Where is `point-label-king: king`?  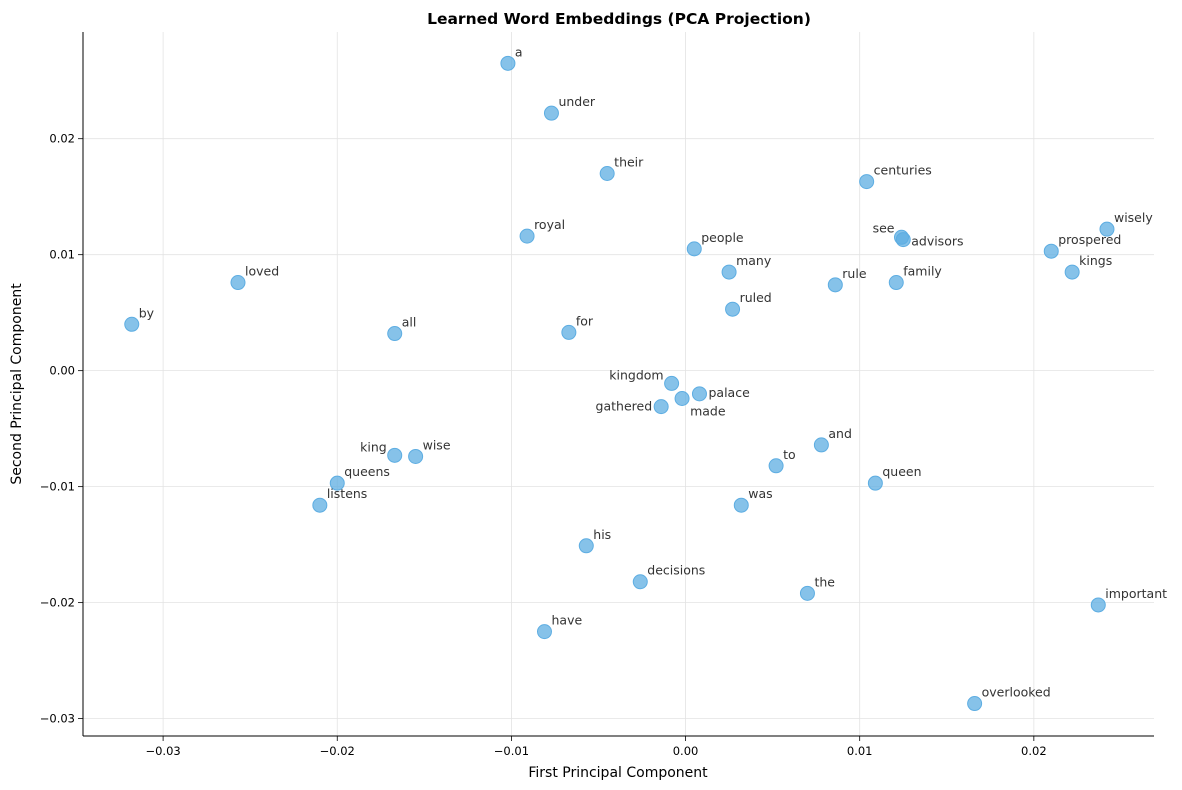
point-label-king: king is located at coordinates (373, 446).